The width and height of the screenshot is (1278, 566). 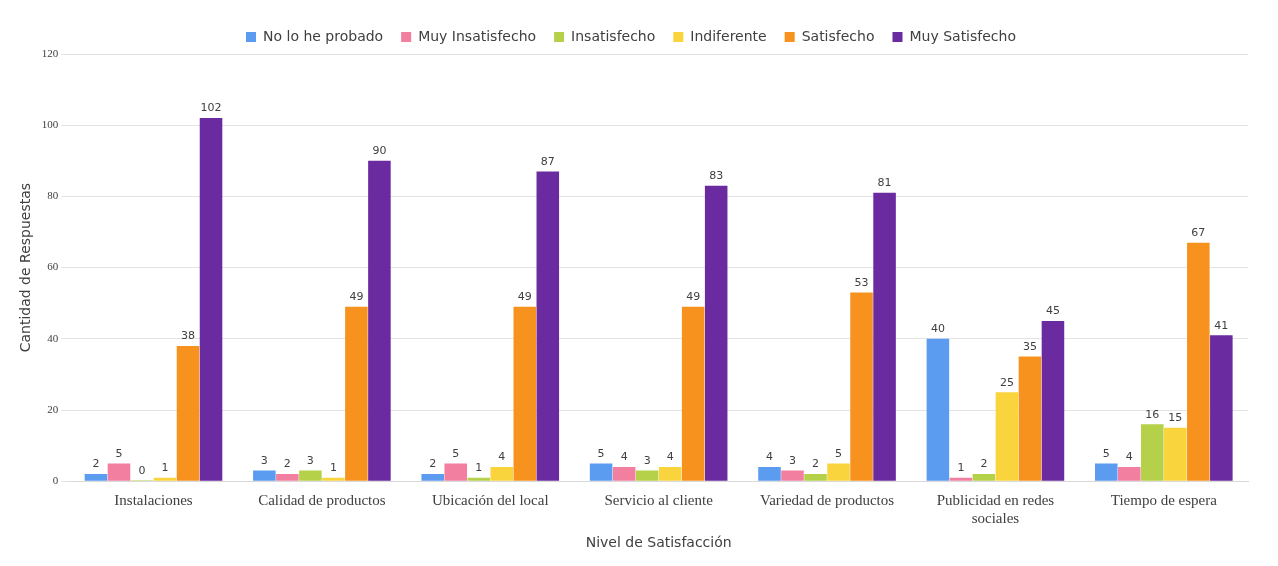 I want to click on data-label: 83, so click(x=716, y=176).